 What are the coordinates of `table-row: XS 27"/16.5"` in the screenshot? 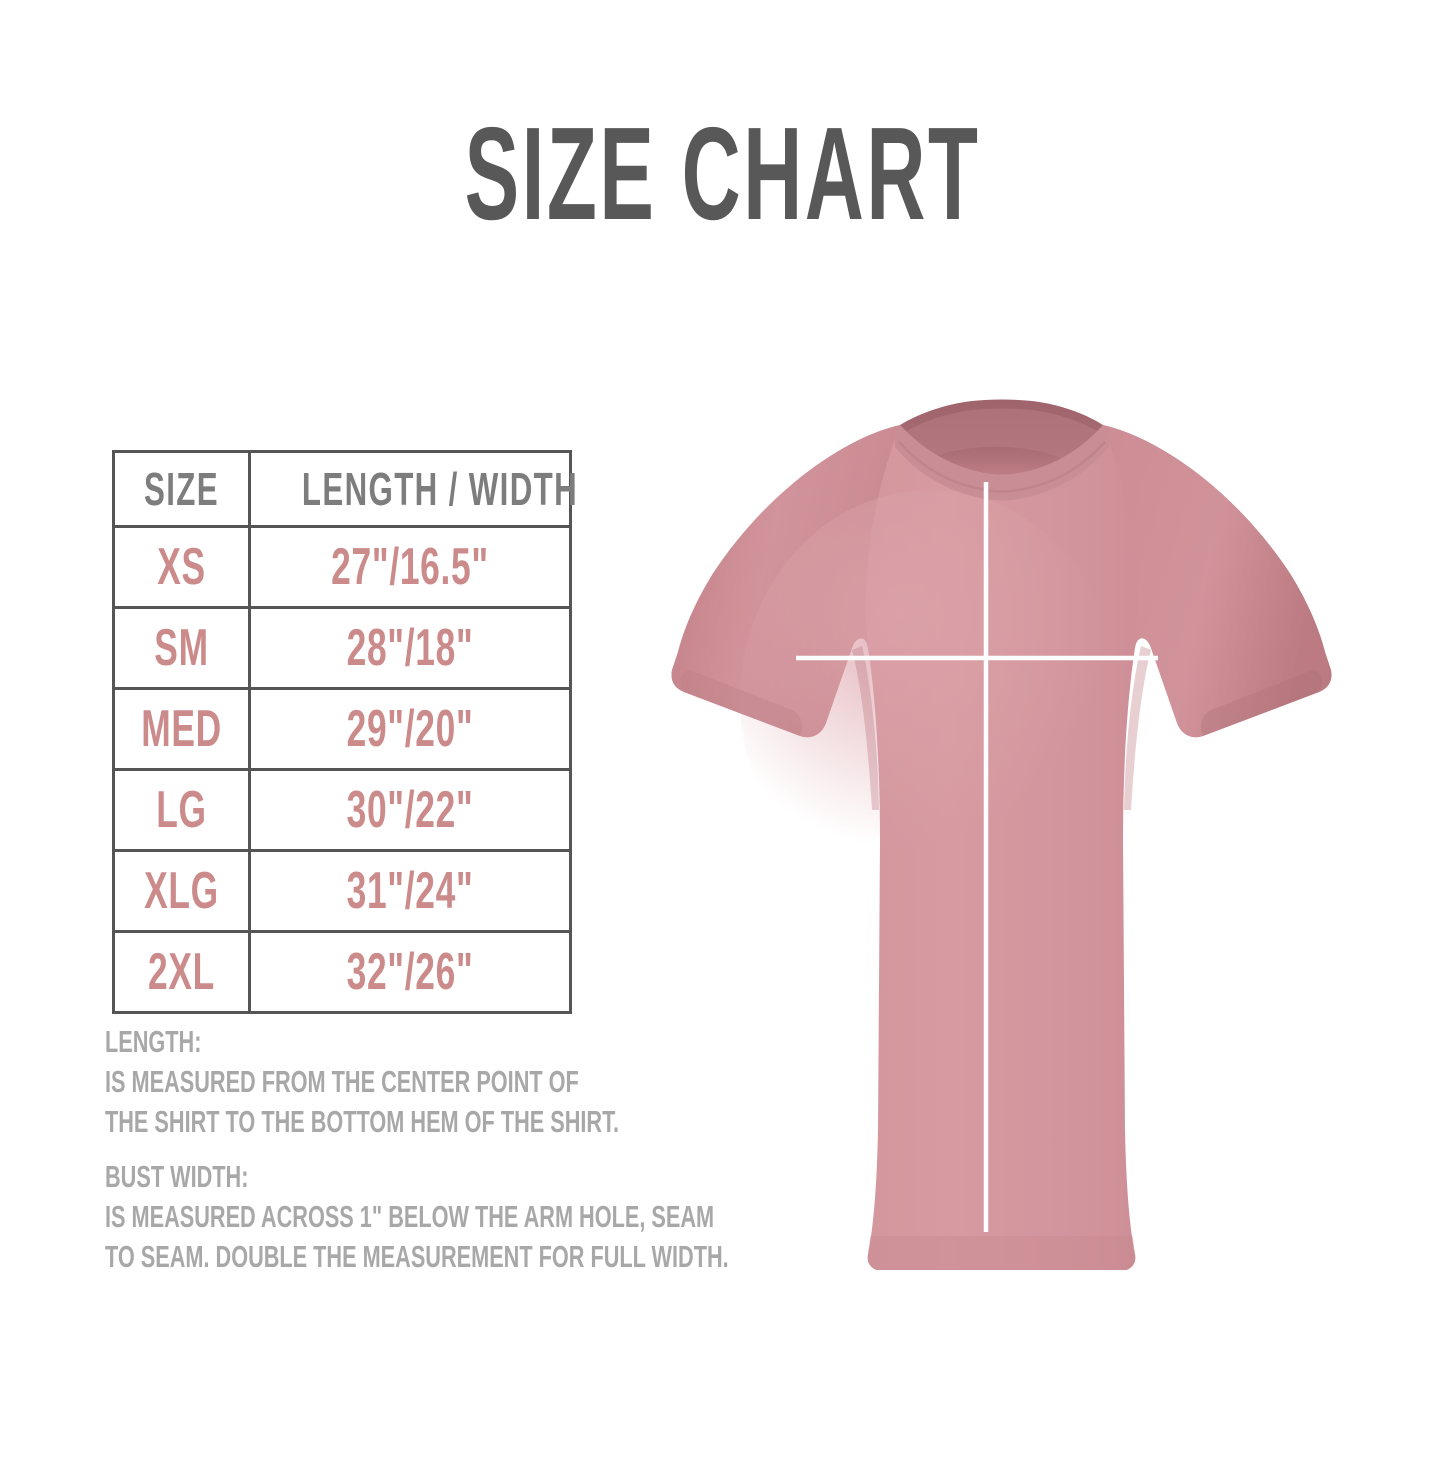 It's located at (342, 567).